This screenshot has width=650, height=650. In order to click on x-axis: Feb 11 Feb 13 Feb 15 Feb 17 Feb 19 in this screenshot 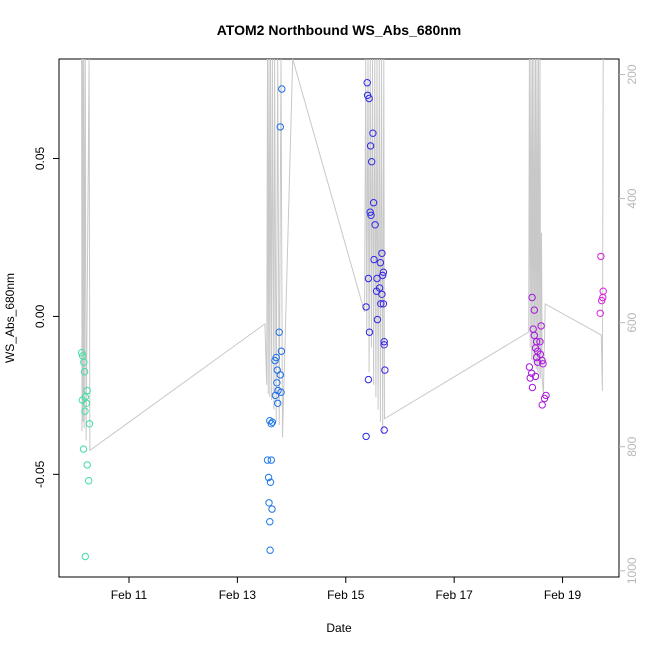, I will do `click(346, 589)`.